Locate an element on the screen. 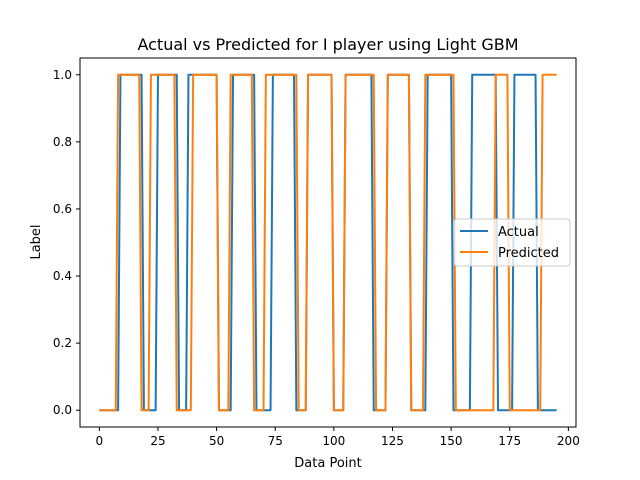 The height and width of the screenshot is (480, 640). y-axis-ticks: 0.0 0.2 0.4 0.6 0.8 1.0 is located at coordinates (66, 242).